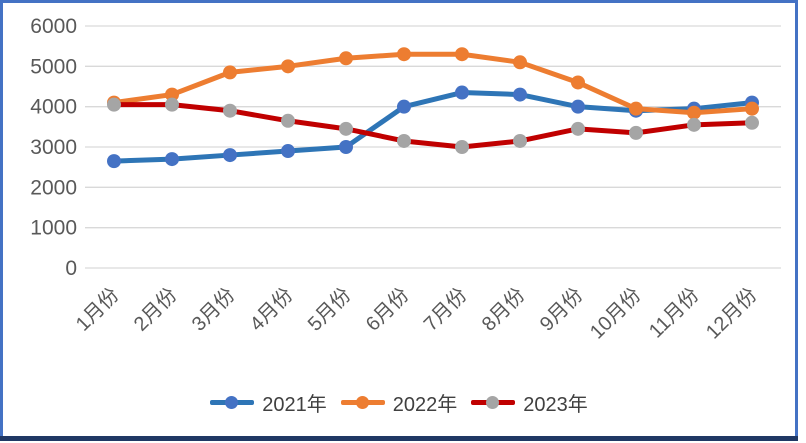 This screenshot has width=806, height=443. I want to click on chart-legend: 2021年 2022年 2023年, so click(399, 402).